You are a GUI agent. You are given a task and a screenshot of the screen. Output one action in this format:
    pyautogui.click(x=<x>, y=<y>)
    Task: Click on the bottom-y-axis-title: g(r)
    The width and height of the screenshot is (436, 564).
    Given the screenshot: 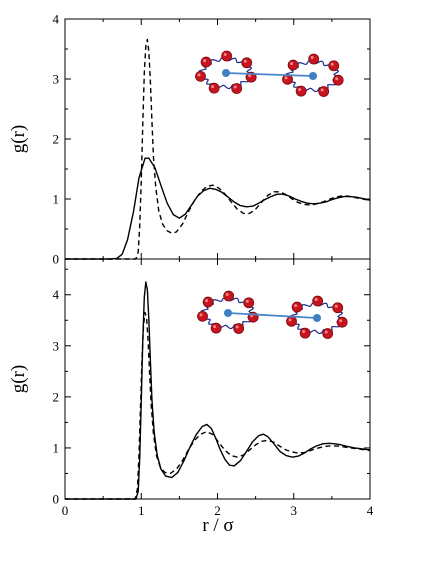 What is the action you would take?
    pyautogui.click(x=18, y=379)
    